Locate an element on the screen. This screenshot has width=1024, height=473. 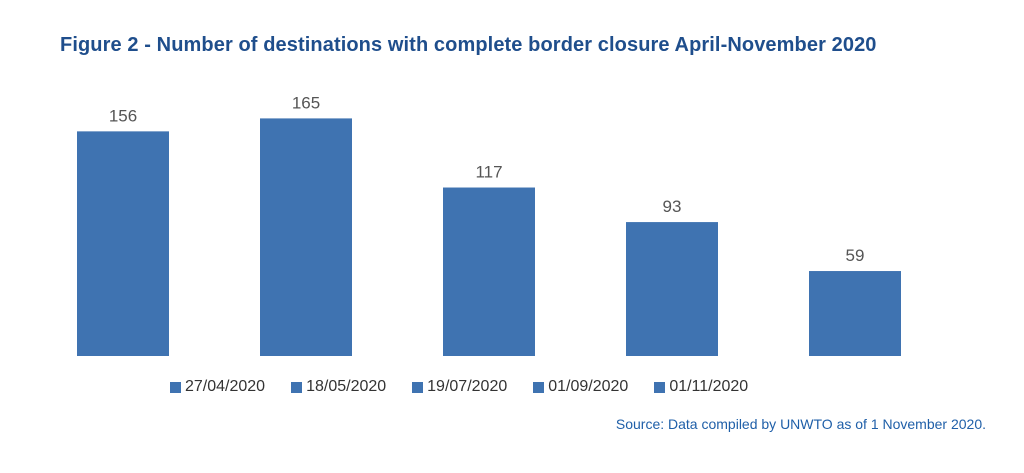
legend-label: 27/04/2020 is located at coordinates (225, 386).